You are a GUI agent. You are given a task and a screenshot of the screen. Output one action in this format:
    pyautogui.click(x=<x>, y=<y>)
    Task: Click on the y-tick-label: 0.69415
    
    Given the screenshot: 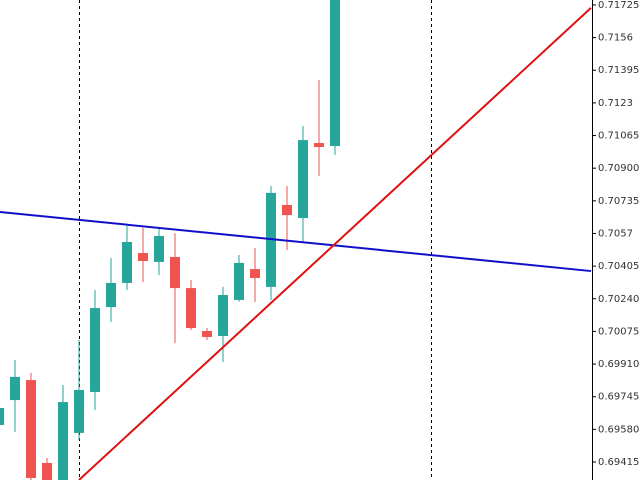 What is the action you would take?
    pyautogui.click(x=618, y=462)
    